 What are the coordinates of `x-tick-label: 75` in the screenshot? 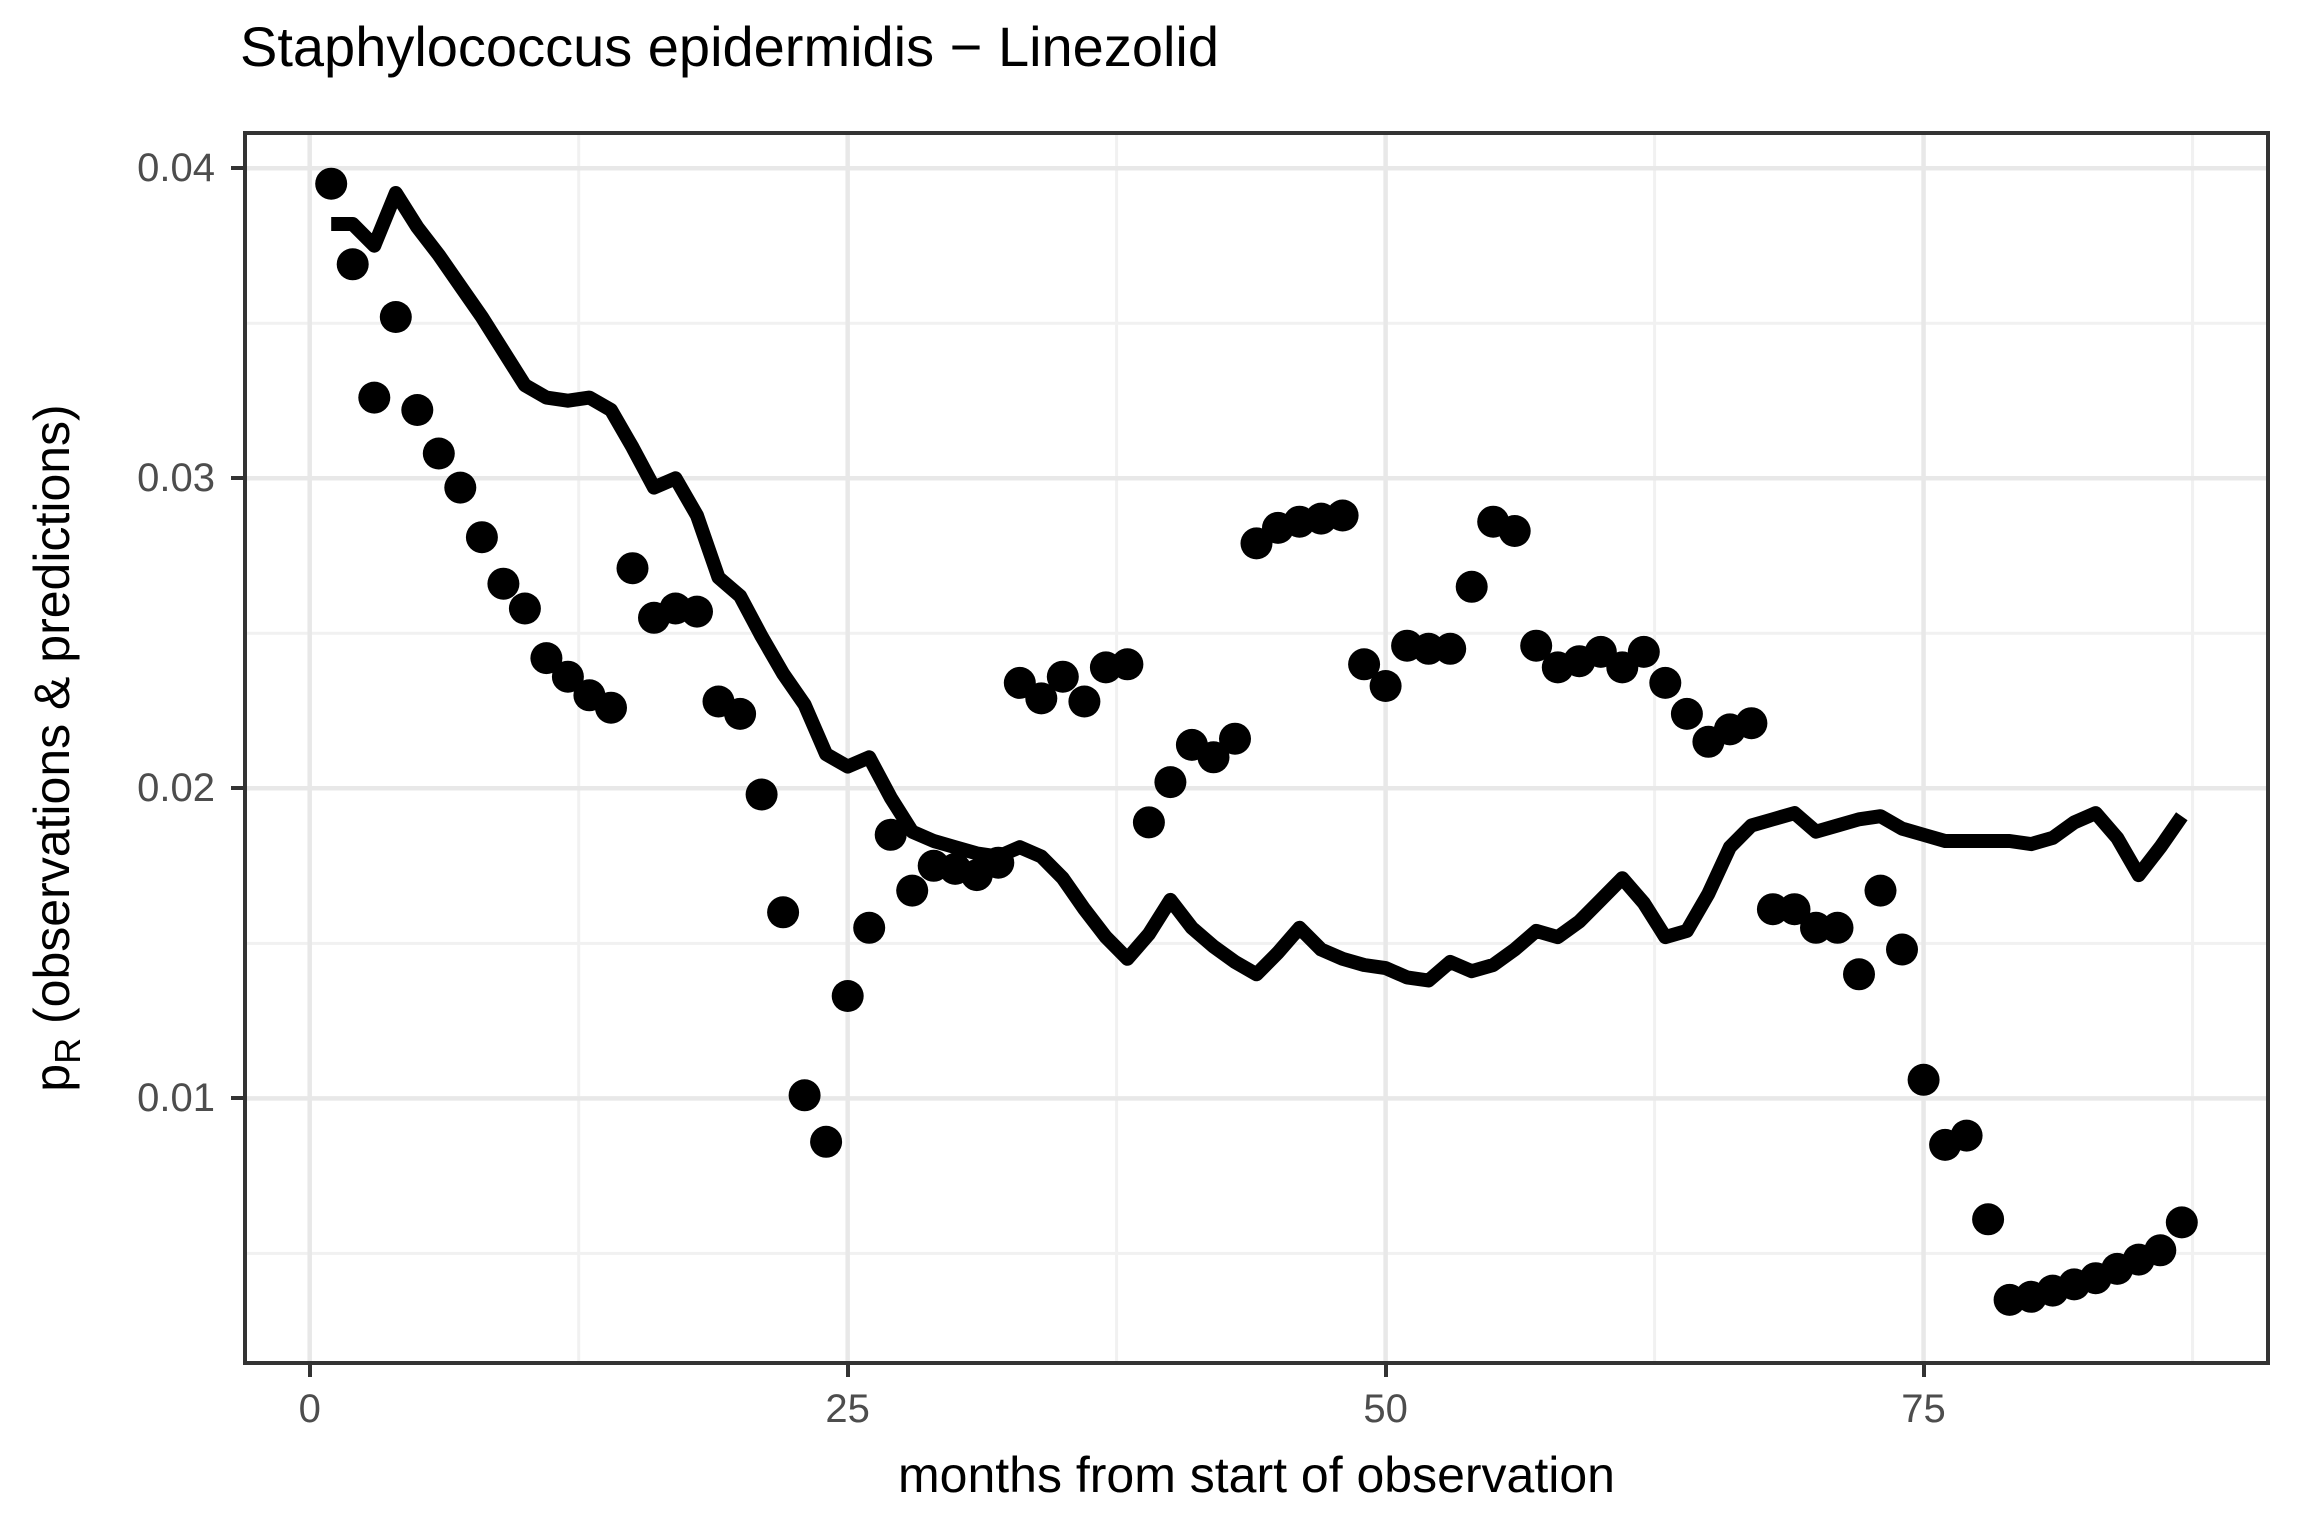 It's located at (1923, 1409).